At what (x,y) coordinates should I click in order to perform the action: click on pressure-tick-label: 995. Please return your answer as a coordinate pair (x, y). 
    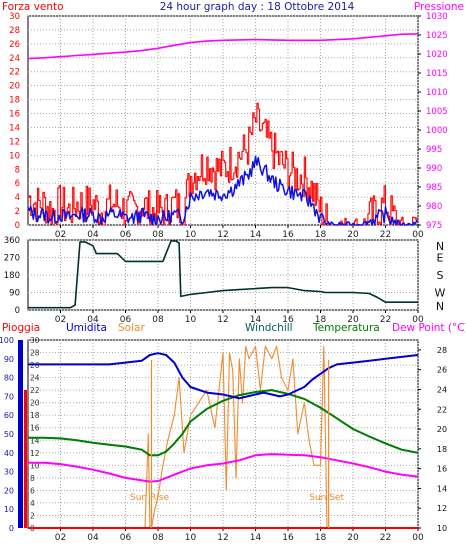
    Looking at the image, I should click on (434, 150).